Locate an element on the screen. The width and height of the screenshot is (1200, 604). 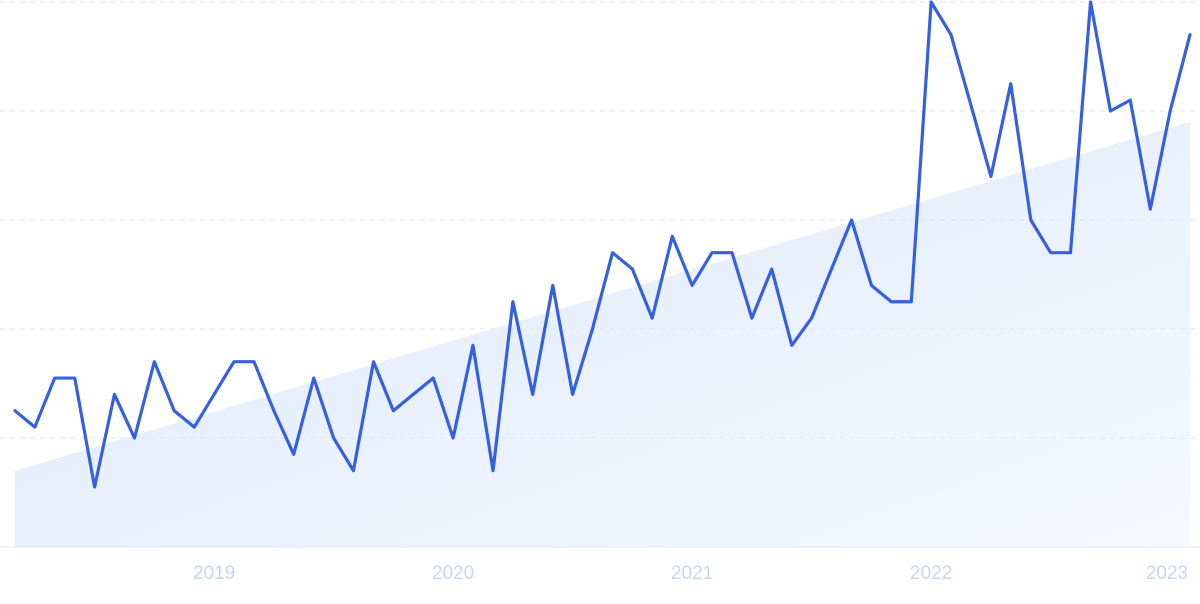
x-tick-label: 2022 is located at coordinates (931, 573).